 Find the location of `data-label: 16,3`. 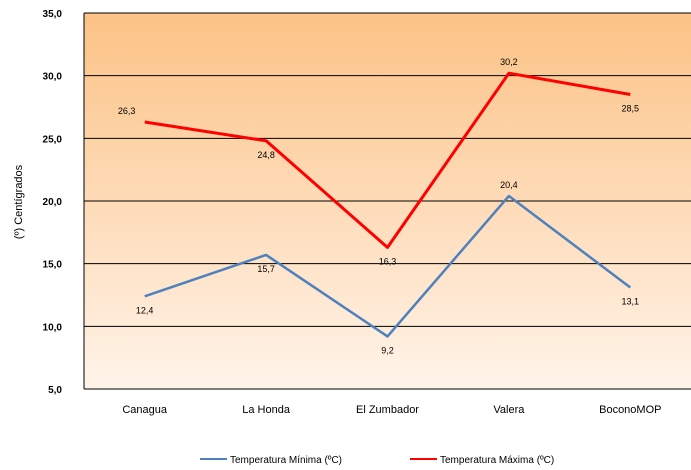

data-label: 16,3 is located at coordinates (388, 261).